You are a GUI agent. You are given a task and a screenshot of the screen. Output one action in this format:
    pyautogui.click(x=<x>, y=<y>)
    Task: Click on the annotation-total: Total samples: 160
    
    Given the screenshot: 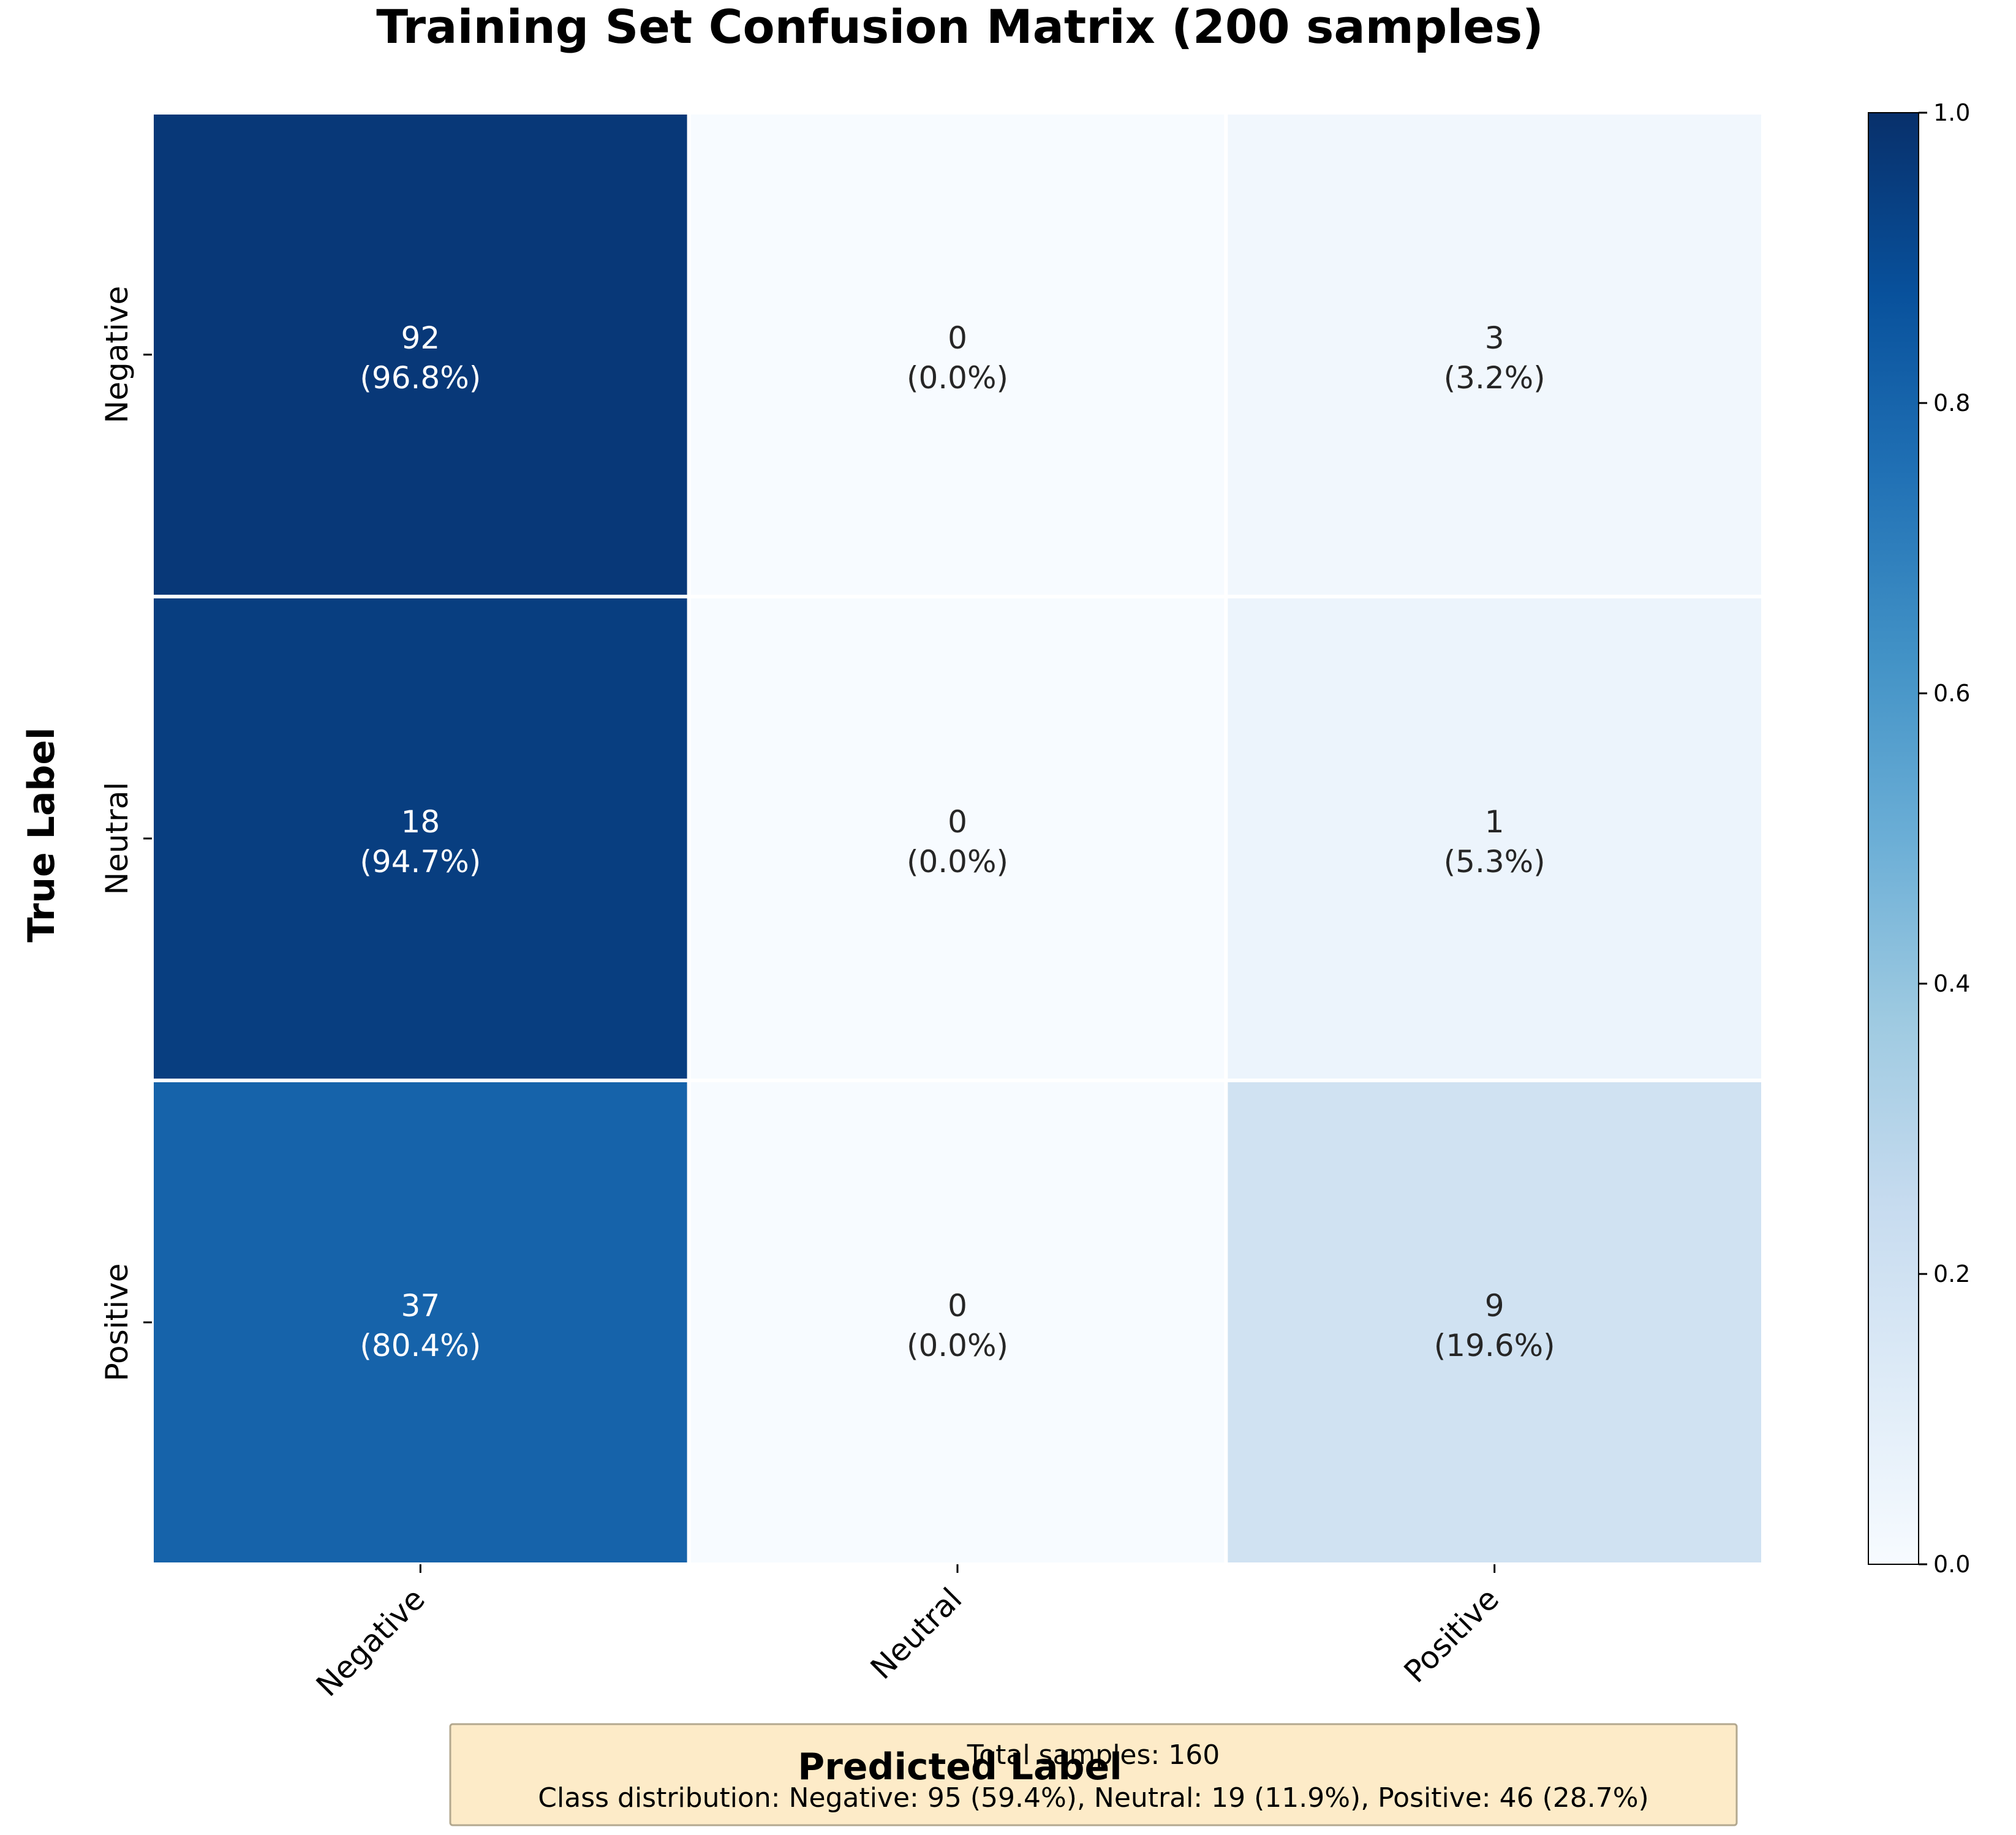 What is the action you would take?
    pyautogui.click(x=1093, y=1755)
    